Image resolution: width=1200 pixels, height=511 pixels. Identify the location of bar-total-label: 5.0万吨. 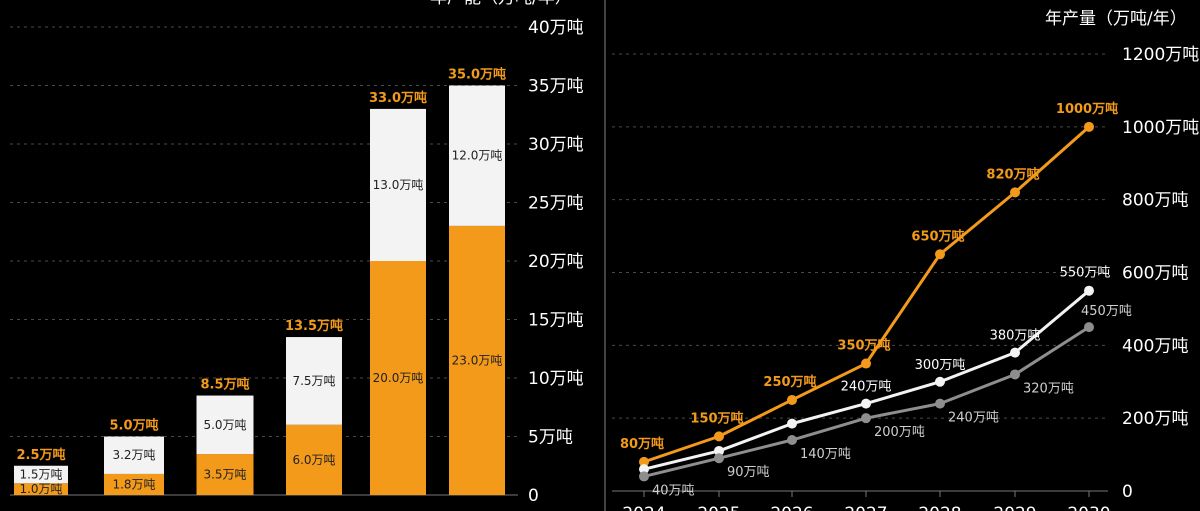
(133, 426).